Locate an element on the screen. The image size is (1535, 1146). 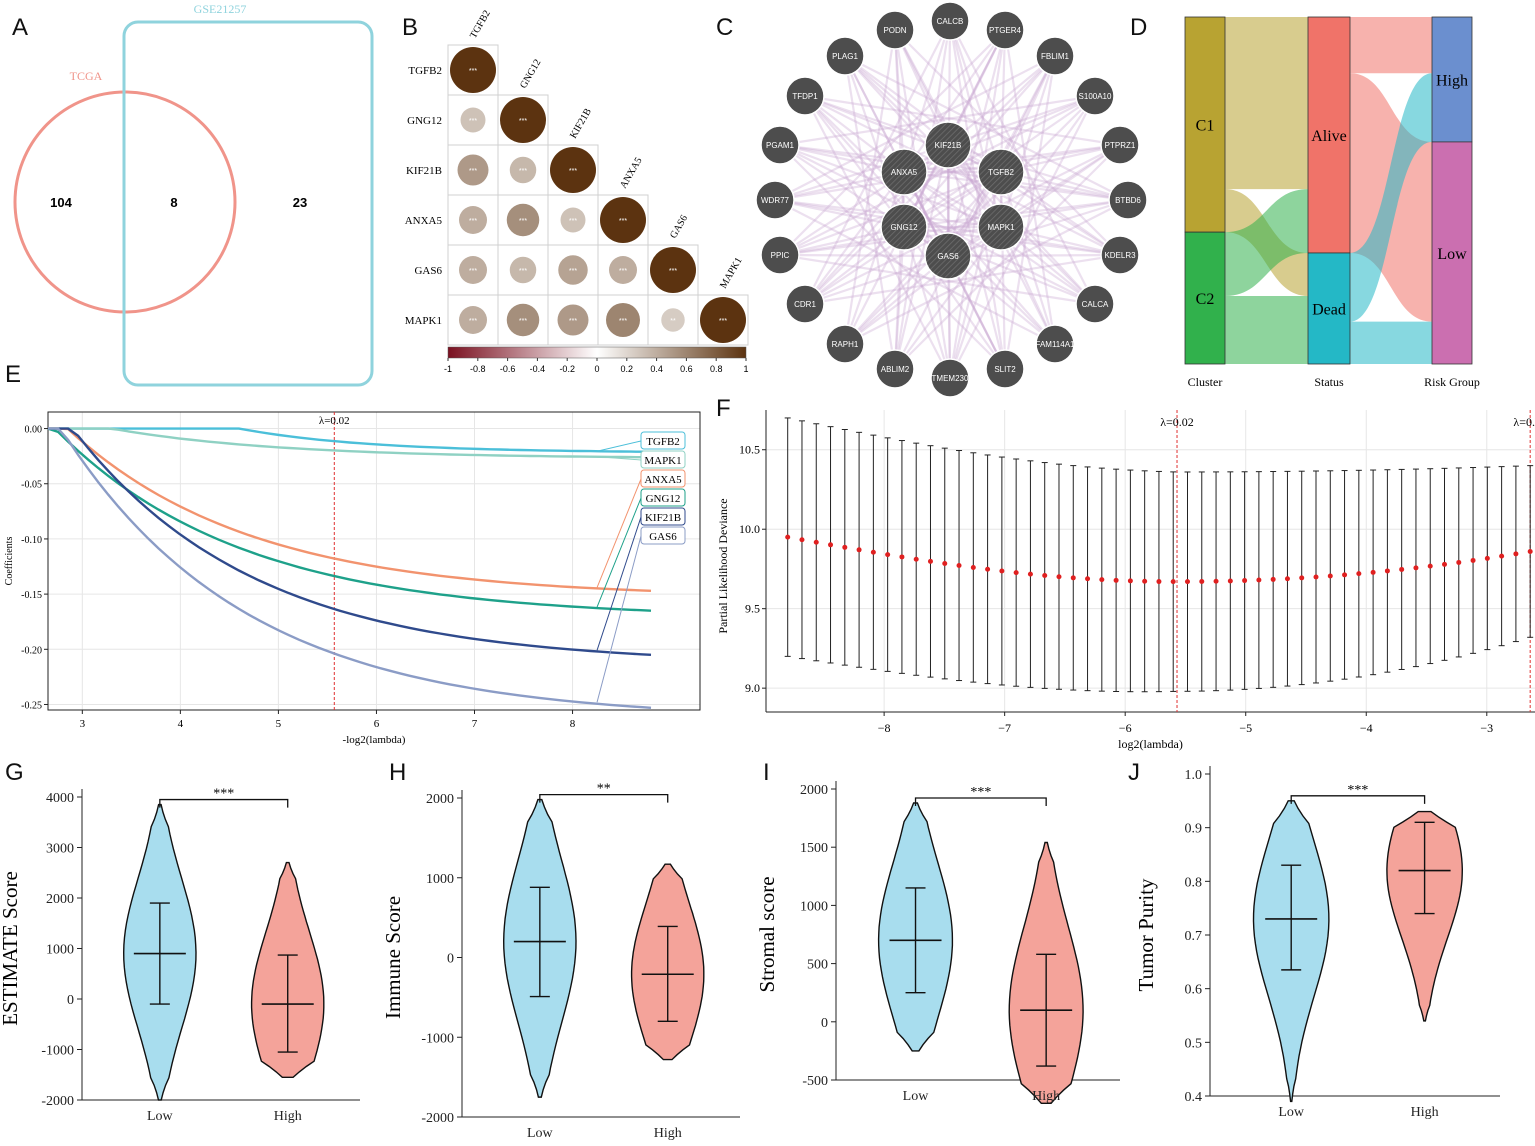
network-node-label: CALCA is located at coordinates (1095, 304).